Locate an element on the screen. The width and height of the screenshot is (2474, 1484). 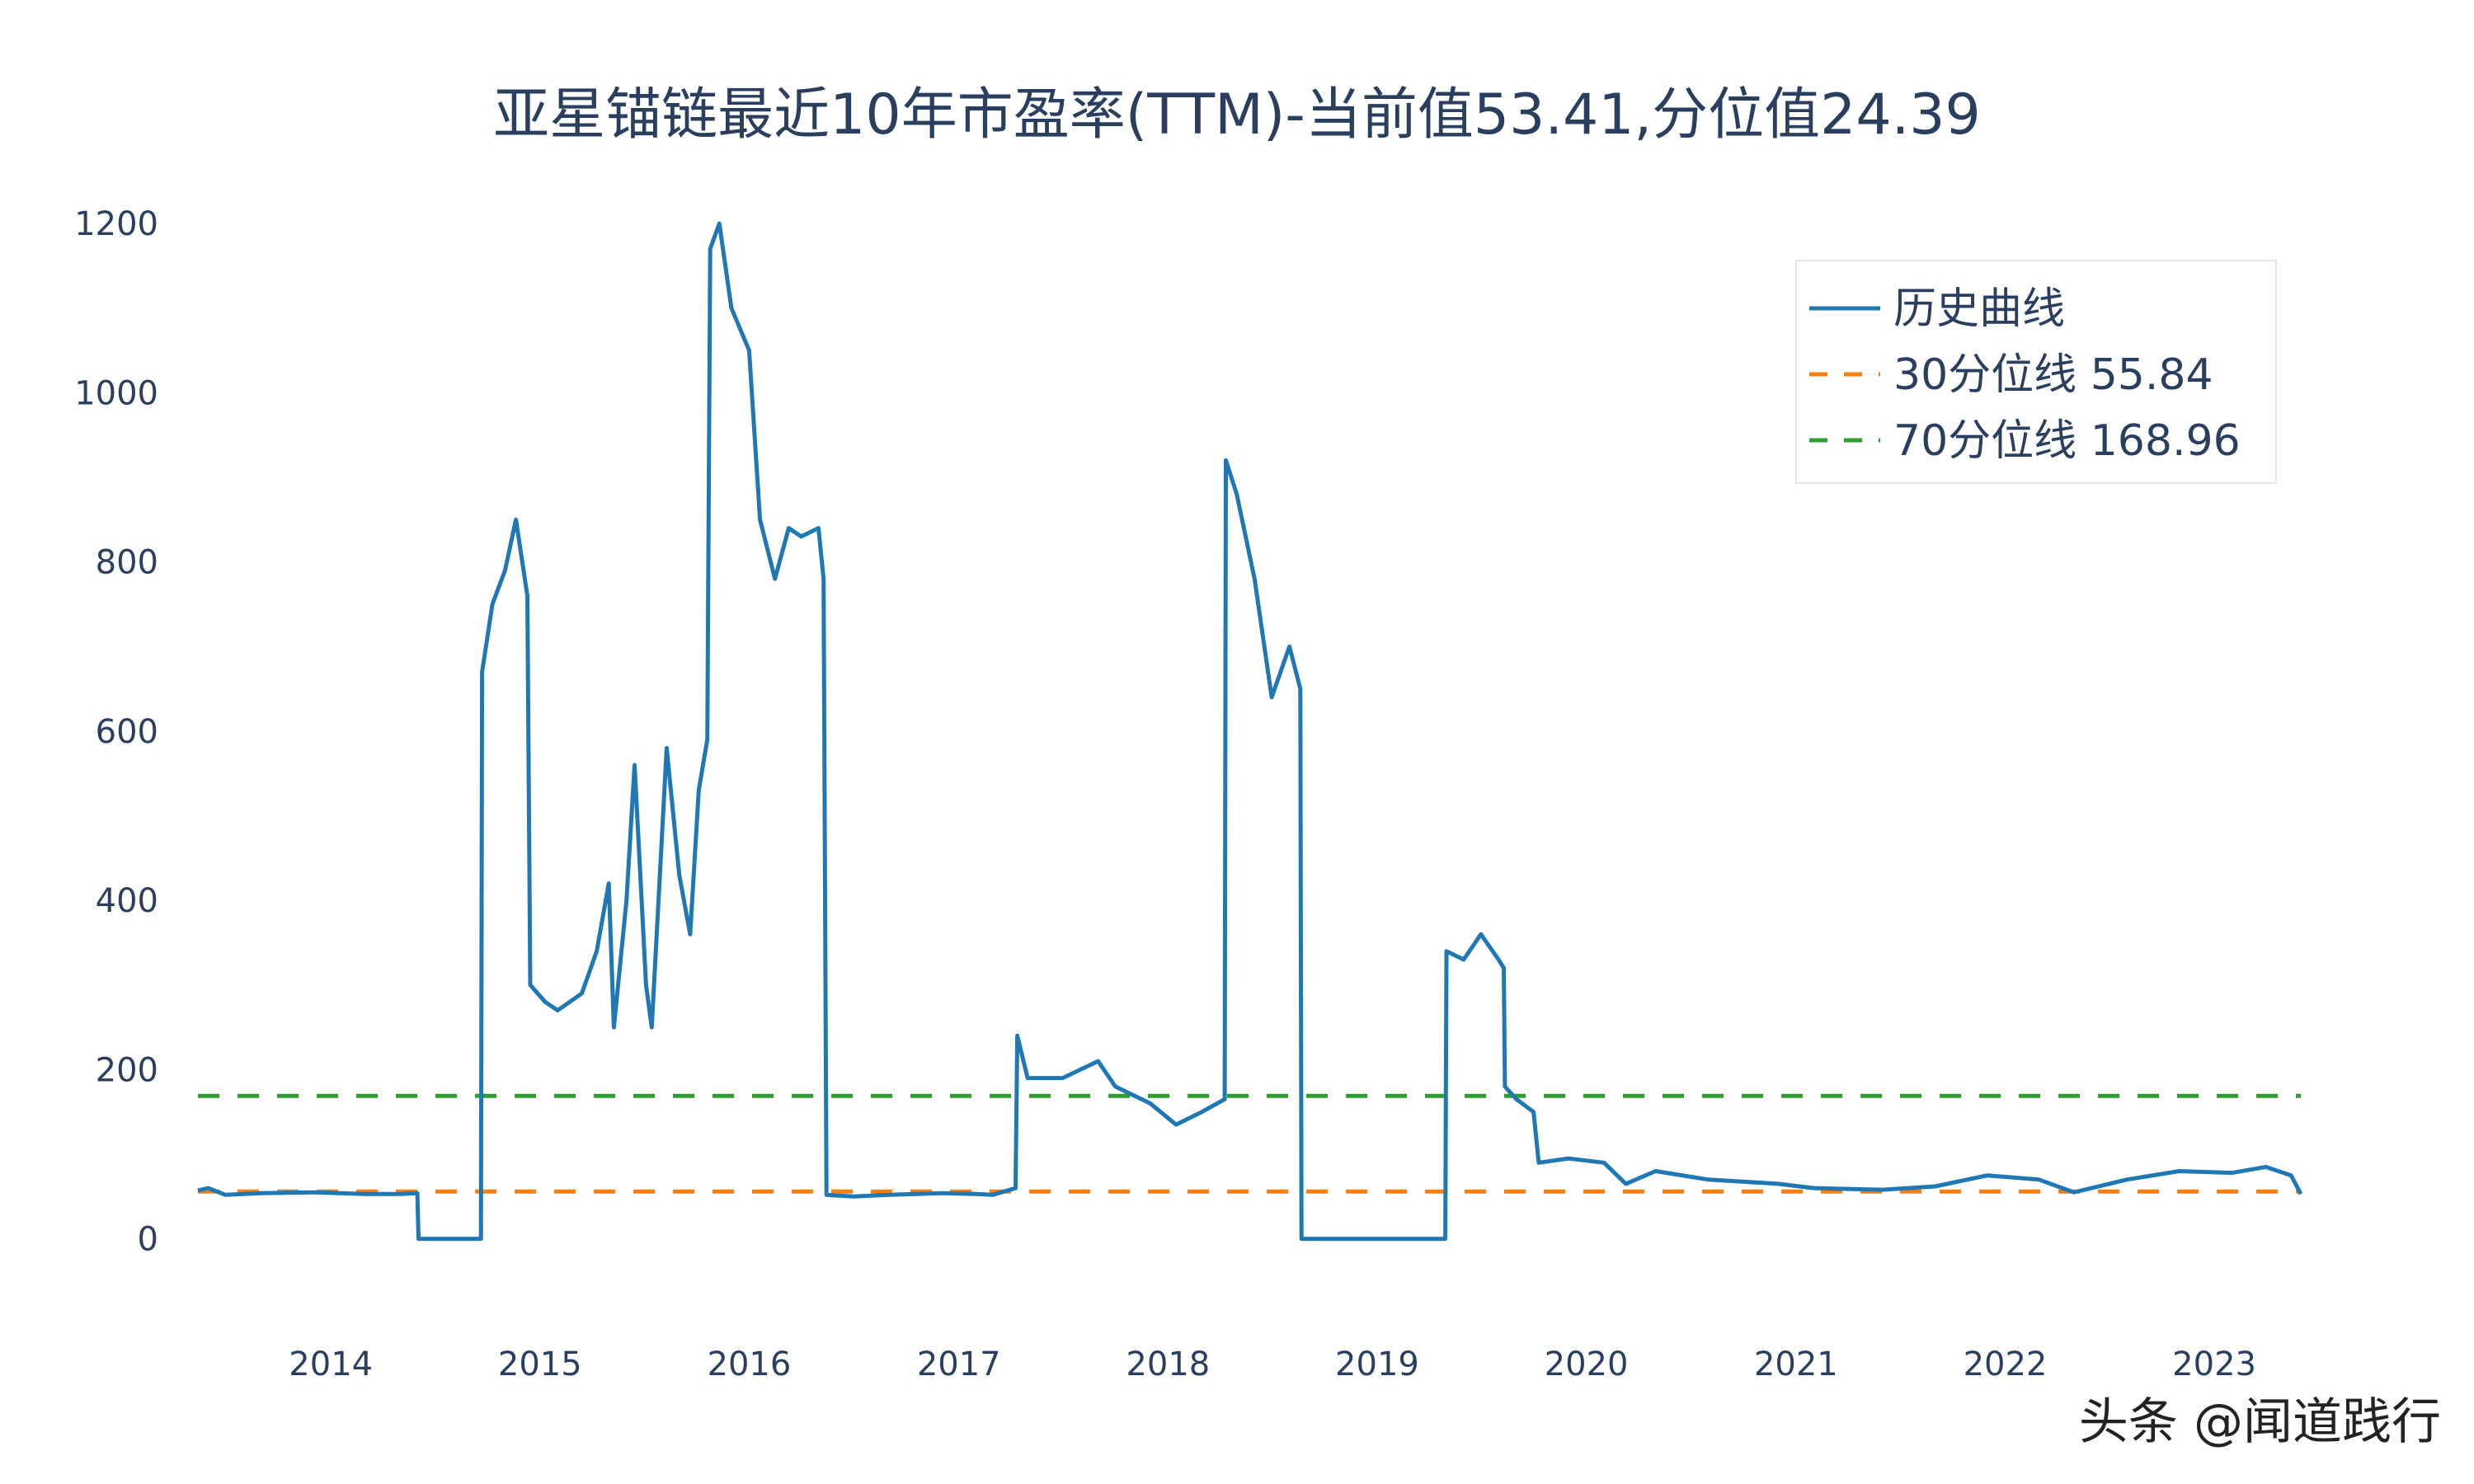
legend-box is located at coordinates (2036, 372).